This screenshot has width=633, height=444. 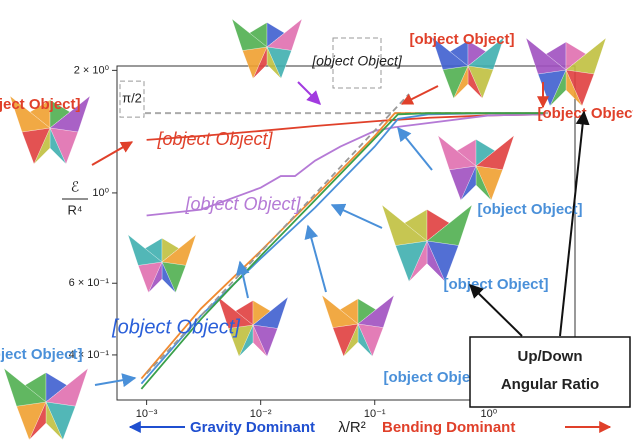 I want to click on reference-label: π/2, so click(x=132, y=98).